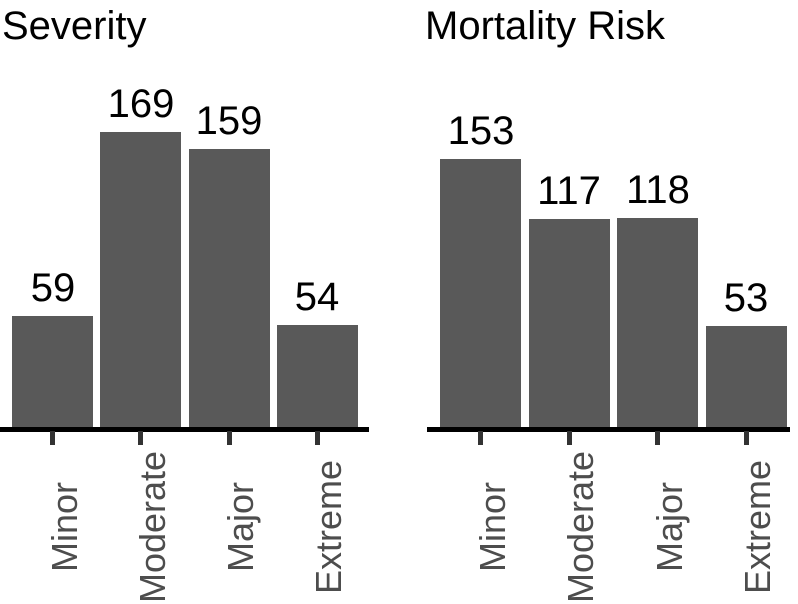  What do you see at coordinates (481, 131) in the screenshot?
I see `bar-value-label: 153` at bounding box center [481, 131].